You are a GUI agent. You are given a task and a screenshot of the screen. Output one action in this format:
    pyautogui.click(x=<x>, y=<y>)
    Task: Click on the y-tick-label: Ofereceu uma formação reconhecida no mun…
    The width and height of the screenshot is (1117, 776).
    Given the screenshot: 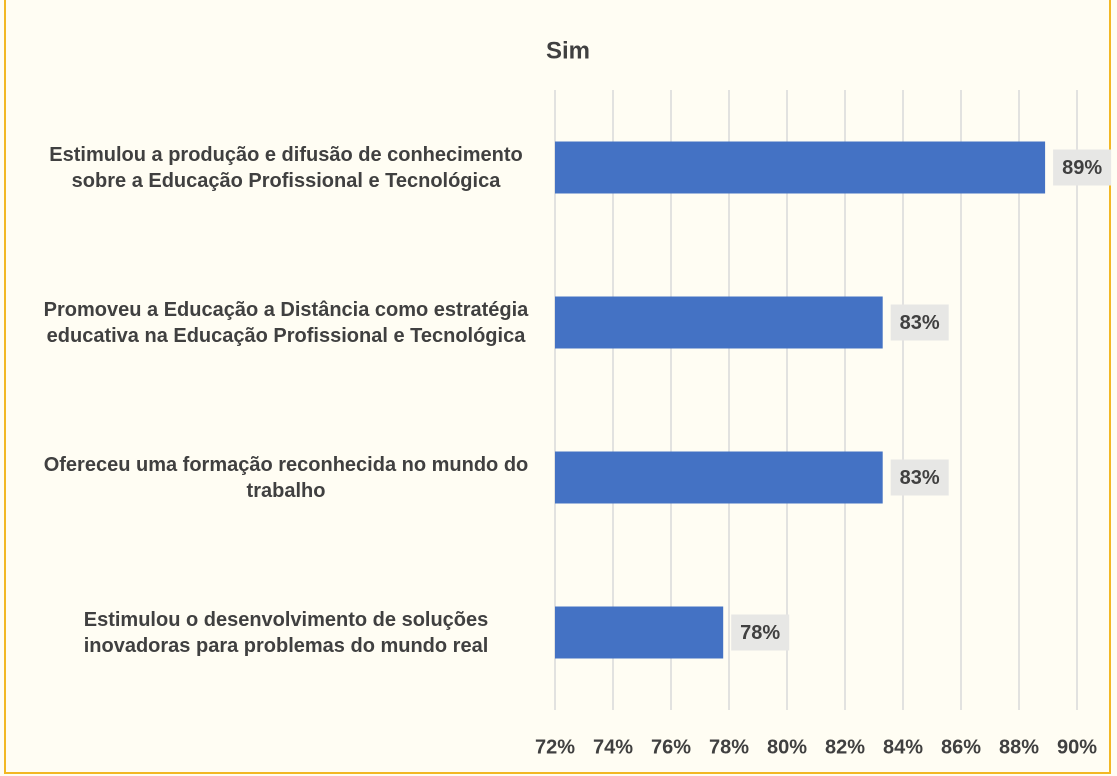 What is the action you would take?
    pyautogui.click(x=286, y=477)
    